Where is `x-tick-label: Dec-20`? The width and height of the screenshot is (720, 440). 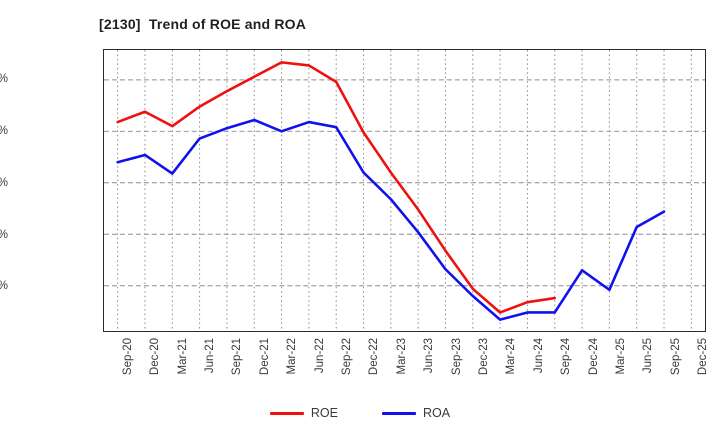 x-tick-label: Dec-20 is located at coordinates (155, 357).